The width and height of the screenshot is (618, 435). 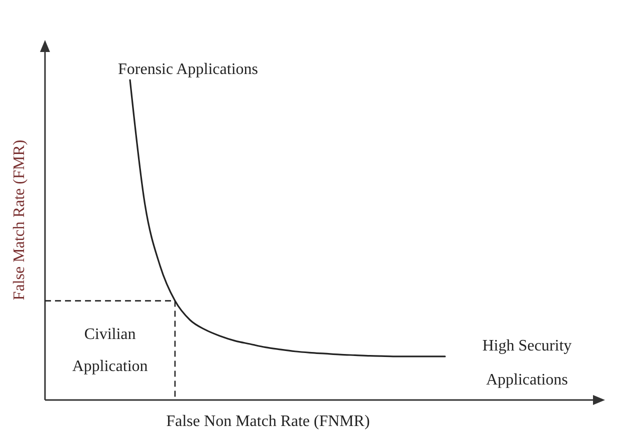 What do you see at coordinates (188, 69) in the screenshot?
I see `text: Forensic Applications` at bounding box center [188, 69].